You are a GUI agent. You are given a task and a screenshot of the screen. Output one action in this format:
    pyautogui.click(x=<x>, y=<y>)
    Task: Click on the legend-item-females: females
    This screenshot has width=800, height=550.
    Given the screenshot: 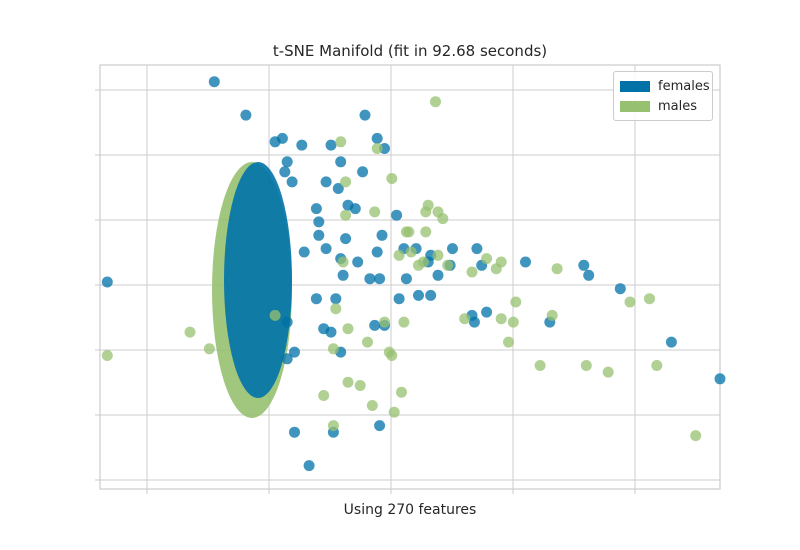 What is the action you would take?
    pyautogui.click(x=665, y=86)
    